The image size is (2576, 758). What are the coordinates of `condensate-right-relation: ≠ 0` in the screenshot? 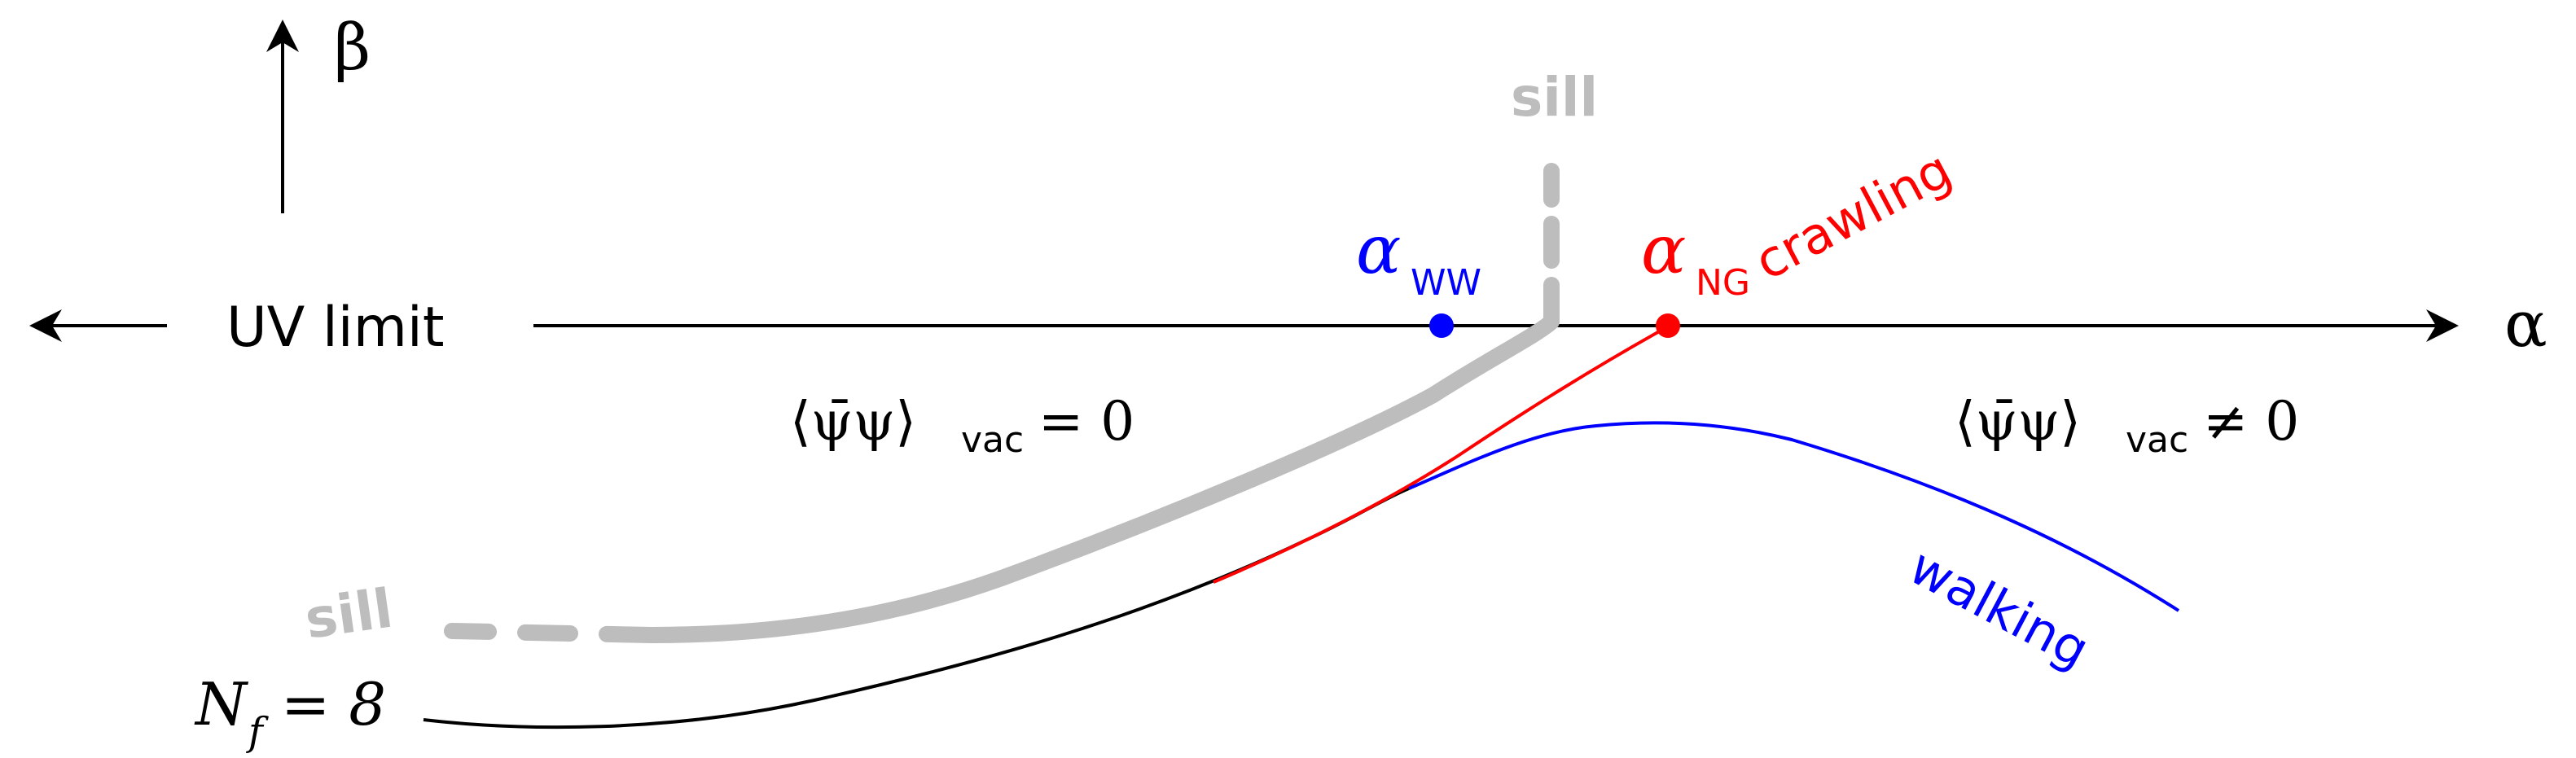 It's located at (2251, 421).